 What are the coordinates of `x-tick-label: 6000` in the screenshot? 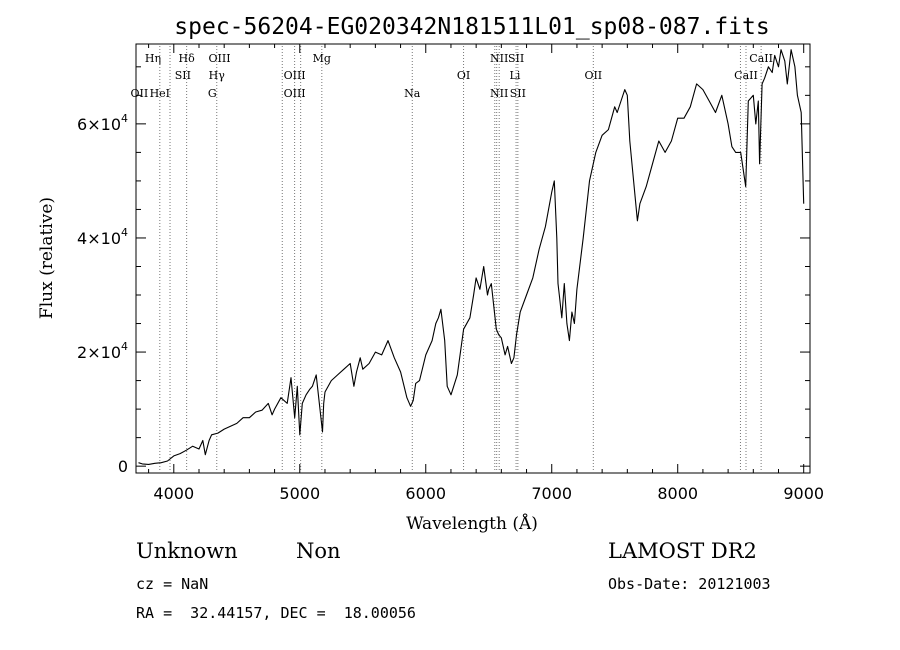 It's located at (425, 493).